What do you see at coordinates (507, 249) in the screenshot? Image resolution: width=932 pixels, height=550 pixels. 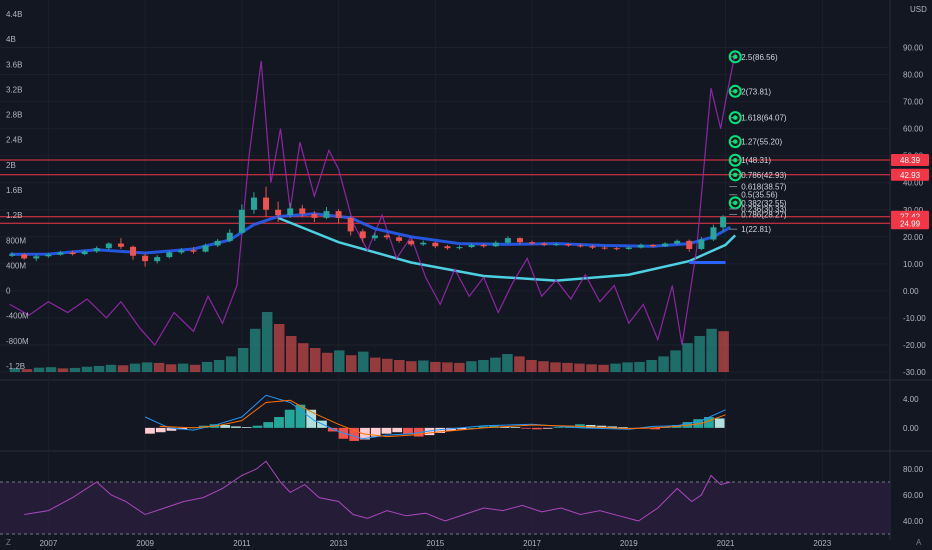 I see `cup-curve` at bounding box center [507, 249].